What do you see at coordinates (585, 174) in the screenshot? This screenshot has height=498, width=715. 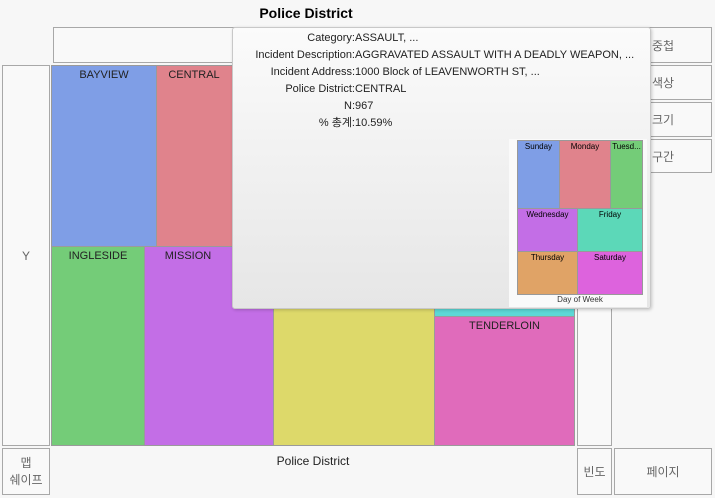 I see `mini-tile-monday: Monday` at bounding box center [585, 174].